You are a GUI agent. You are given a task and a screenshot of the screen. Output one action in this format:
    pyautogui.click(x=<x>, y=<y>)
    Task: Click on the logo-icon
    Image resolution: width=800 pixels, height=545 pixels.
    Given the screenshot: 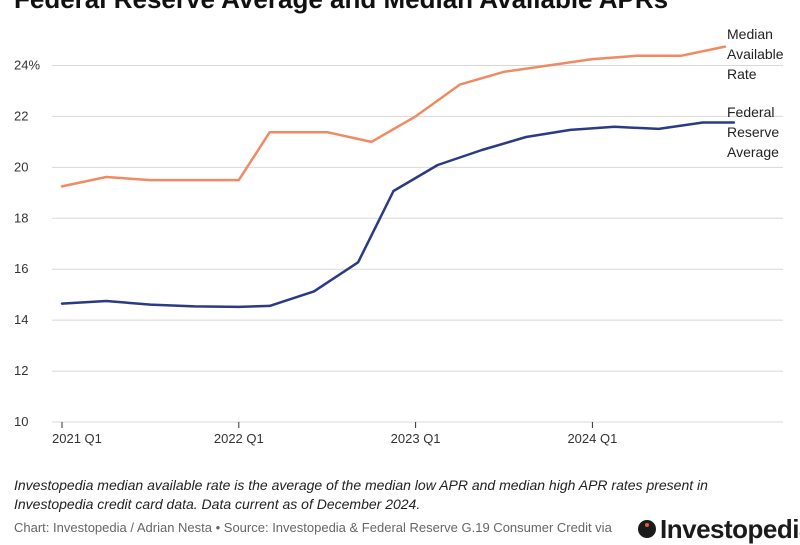 What is the action you would take?
    pyautogui.click(x=647, y=529)
    